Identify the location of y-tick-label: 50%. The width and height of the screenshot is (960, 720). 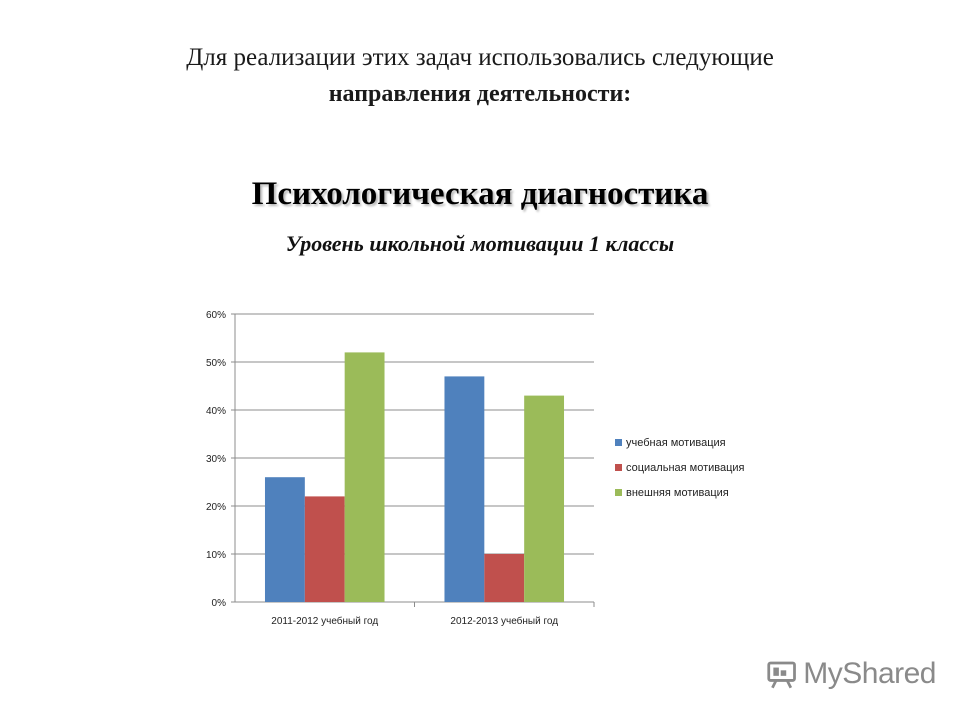
(216, 363).